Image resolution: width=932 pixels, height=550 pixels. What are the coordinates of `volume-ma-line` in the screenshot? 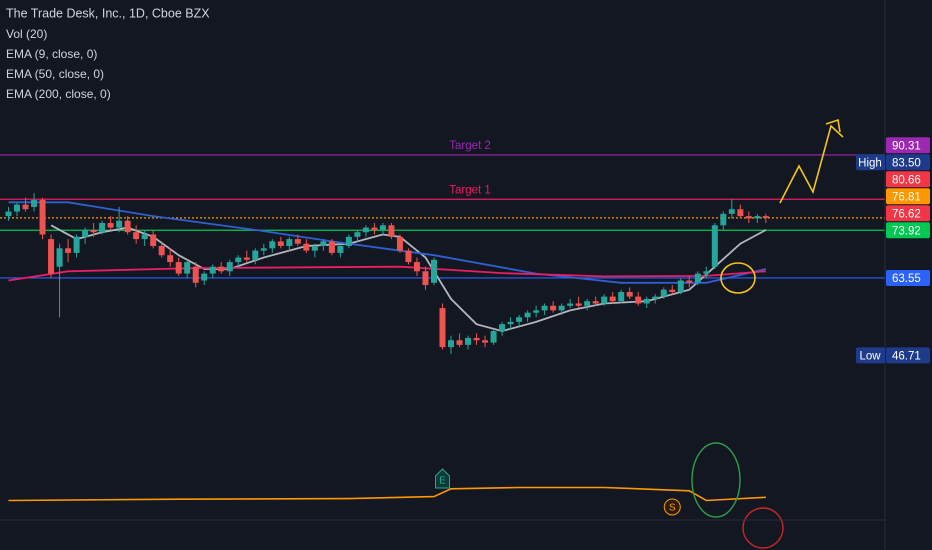 It's located at (387, 494).